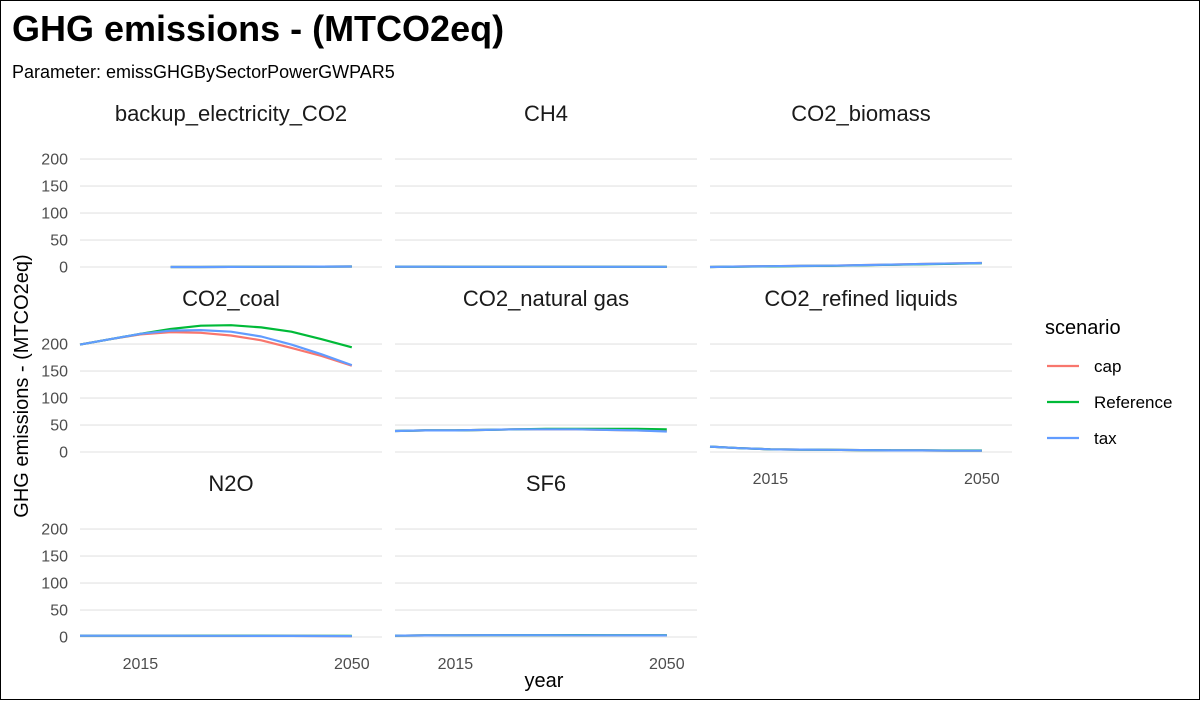 Image resolution: width=1200 pixels, height=701 pixels. Describe the element at coordinates (546, 298) in the screenshot. I see `facet-label: CO2_natural gas` at that location.